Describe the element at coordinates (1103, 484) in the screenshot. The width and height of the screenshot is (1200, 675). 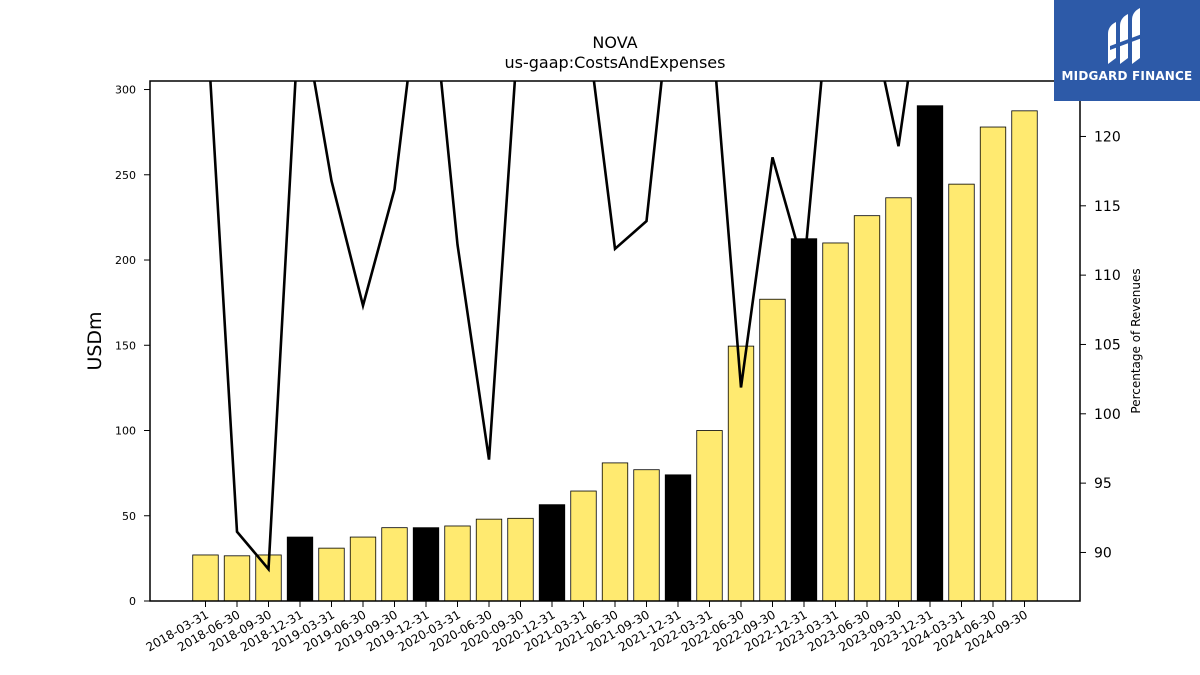
I see `y2-tick-label: 95` at that location.